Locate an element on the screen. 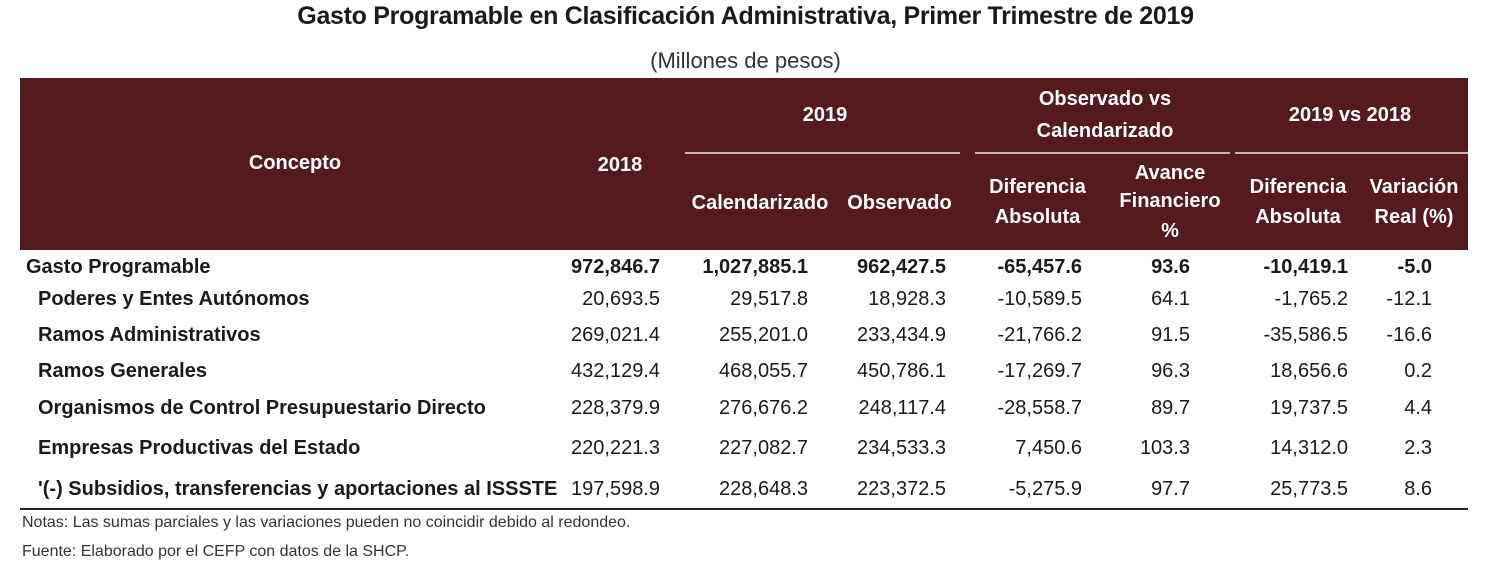 The image size is (1491, 575). header-2018: 2018 is located at coordinates (620, 165).